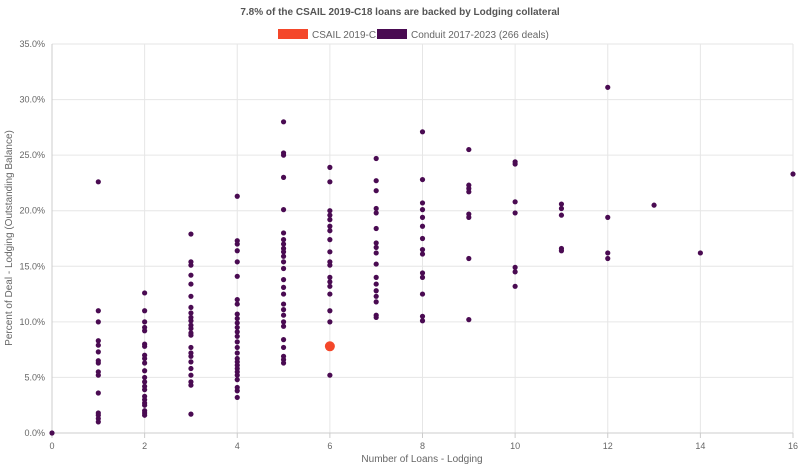 The image size is (800, 467). What do you see at coordinates (333, 35) in the screenshot?
I see `legend-item-csail: CSAIL 2019-C18` at bounding box center [333, 35].